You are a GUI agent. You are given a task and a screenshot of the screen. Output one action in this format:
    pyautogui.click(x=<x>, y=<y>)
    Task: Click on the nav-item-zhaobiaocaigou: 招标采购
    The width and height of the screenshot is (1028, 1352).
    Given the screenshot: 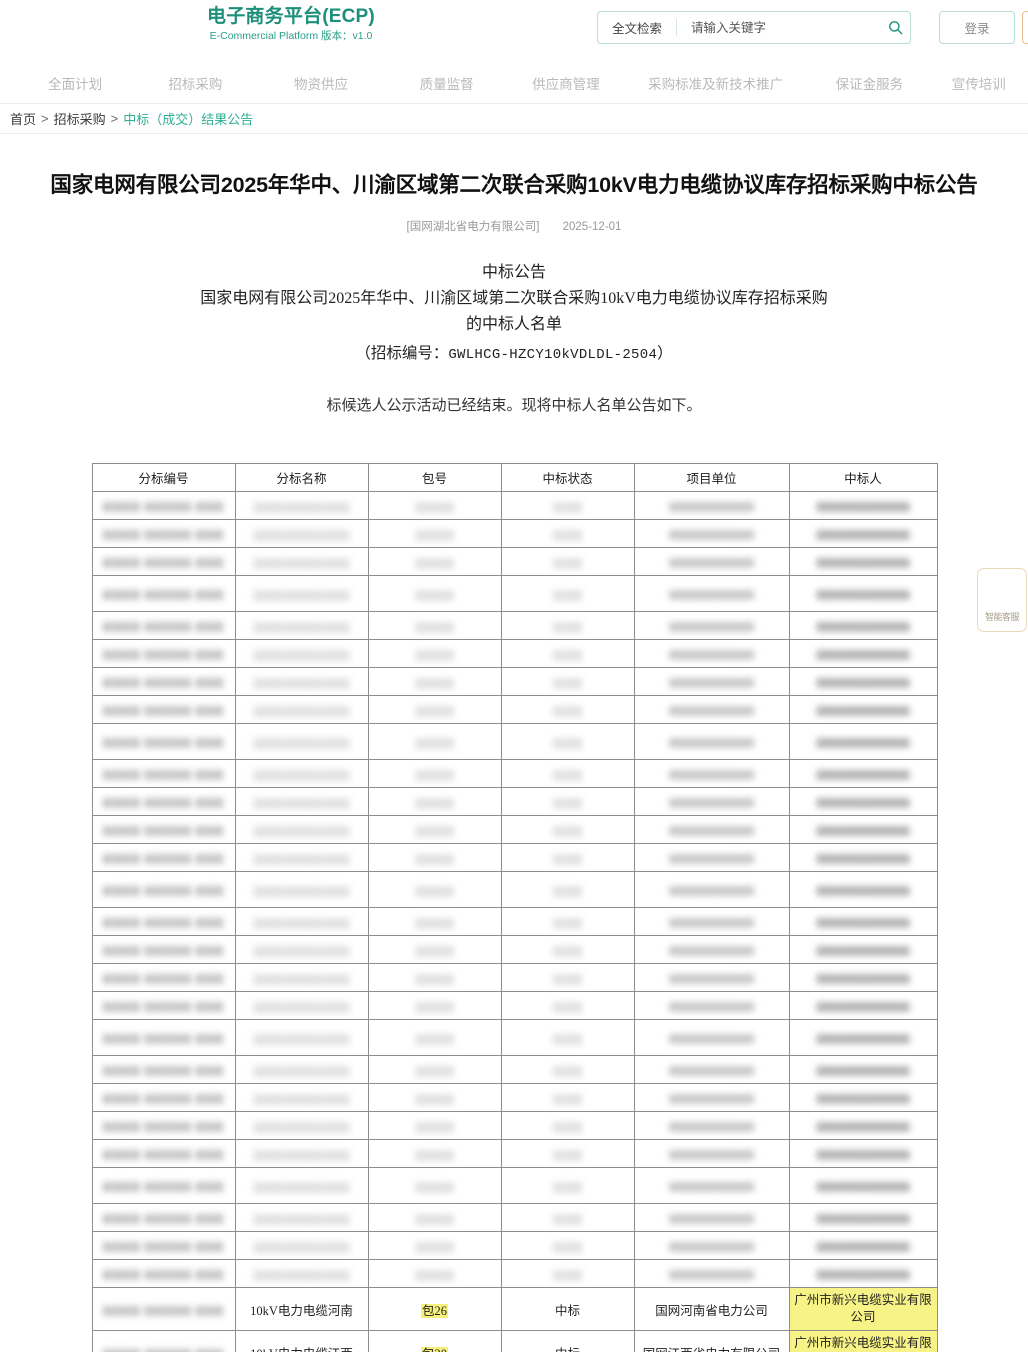 What is the action you would take?
    pyautogui.click(x=195, y=84)
    